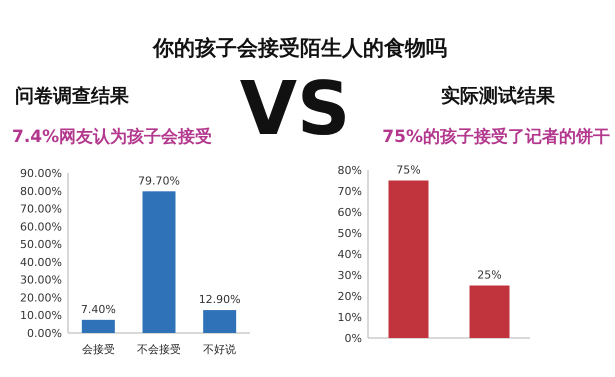 The image size is (615, 377). What do you see at coordinates (350, 254) in the screenshot?
I see `y-tick-label: 40%` at bounding box center [350, 254].